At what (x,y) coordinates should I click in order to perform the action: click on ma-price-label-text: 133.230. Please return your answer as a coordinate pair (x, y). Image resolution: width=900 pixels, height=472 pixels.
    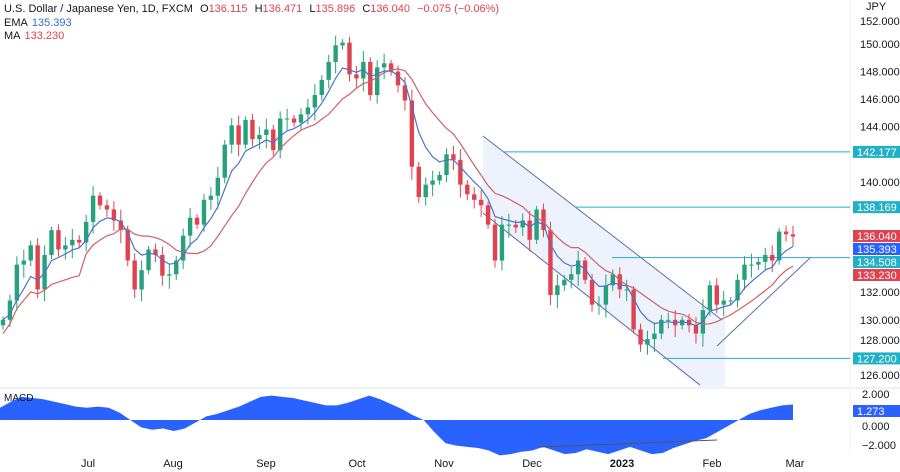
    Looking at the image, I should click on (877, 276).